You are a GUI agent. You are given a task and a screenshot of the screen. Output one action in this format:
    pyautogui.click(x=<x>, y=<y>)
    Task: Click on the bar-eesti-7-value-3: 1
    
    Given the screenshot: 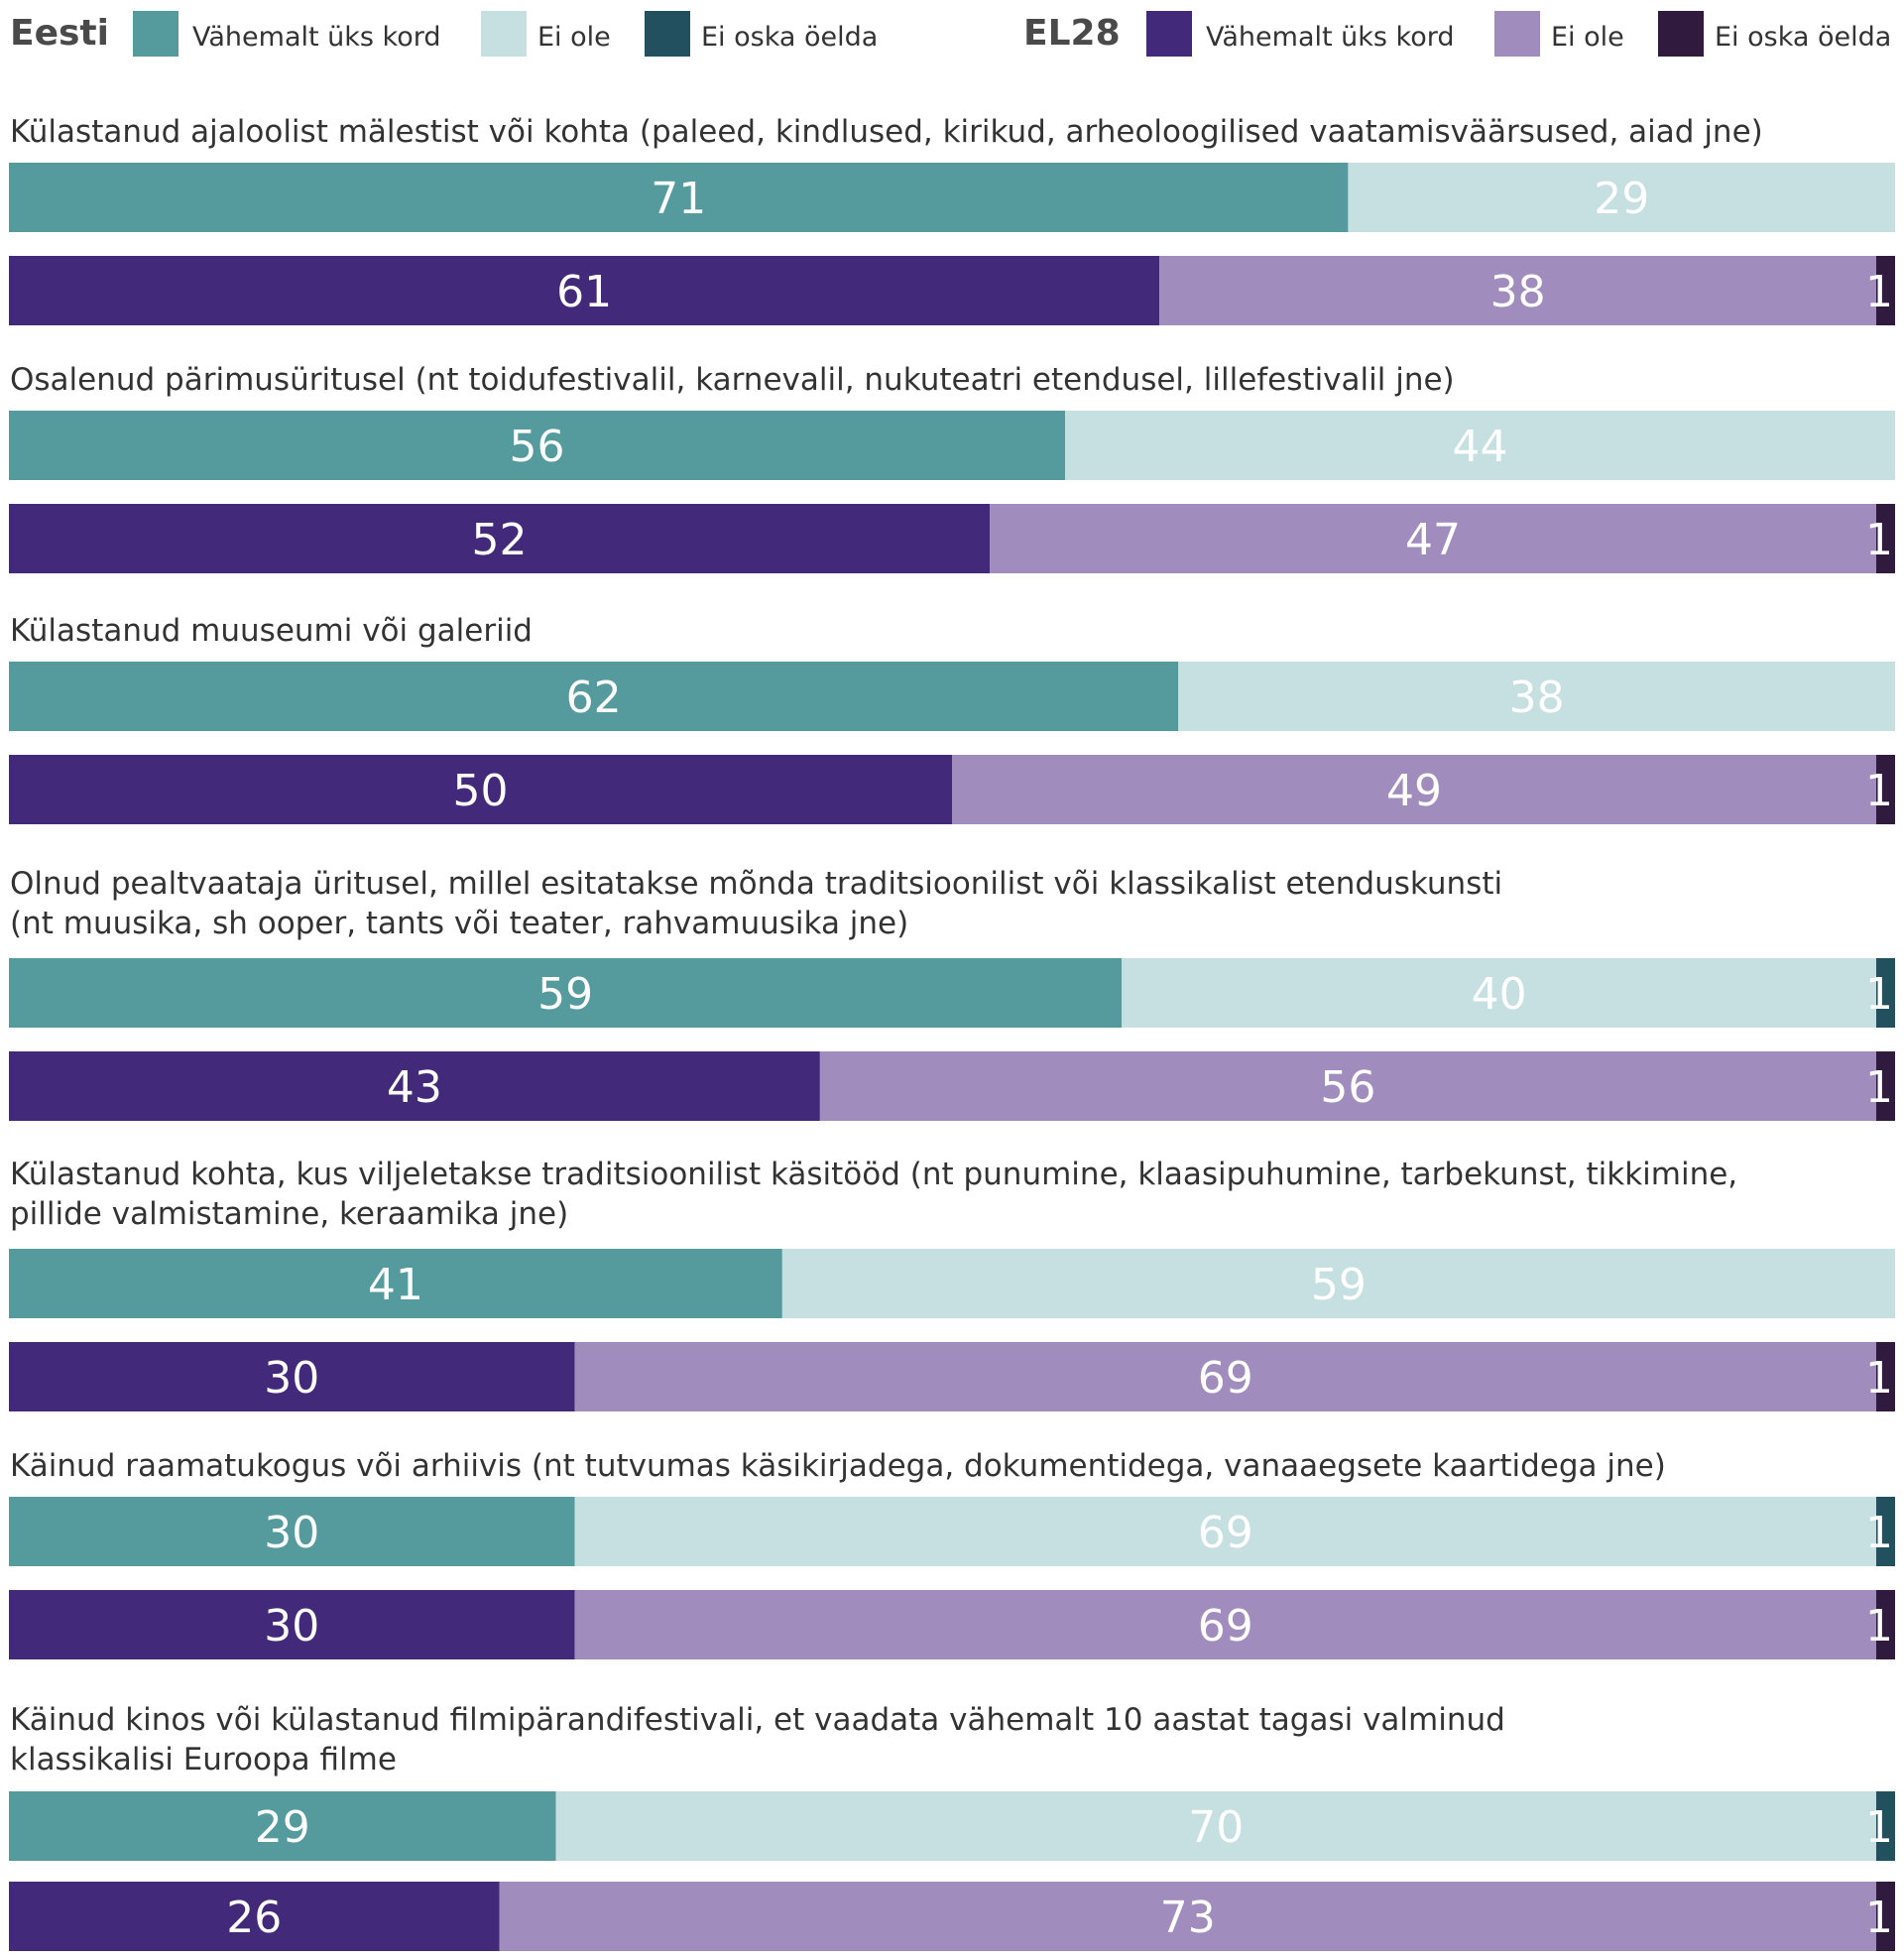 What is the action you would take?
    pyautogui.click(x=1879, y=1827)
    